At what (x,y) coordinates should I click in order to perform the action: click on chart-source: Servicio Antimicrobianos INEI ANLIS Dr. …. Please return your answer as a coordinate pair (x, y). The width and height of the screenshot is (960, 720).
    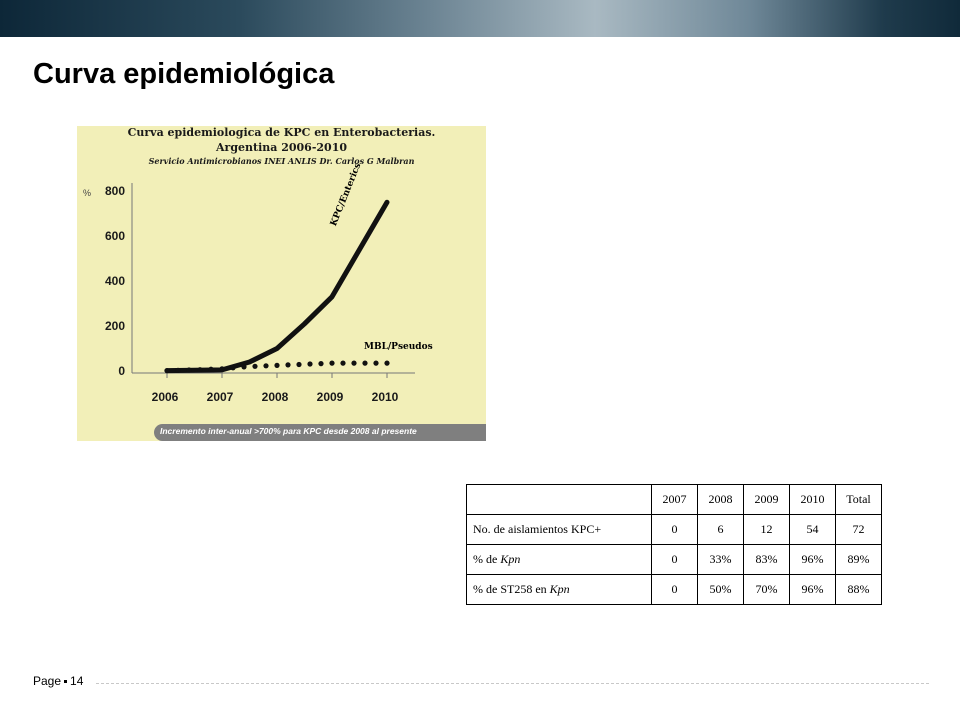
    Looking at the image, I should click on (281, 161).